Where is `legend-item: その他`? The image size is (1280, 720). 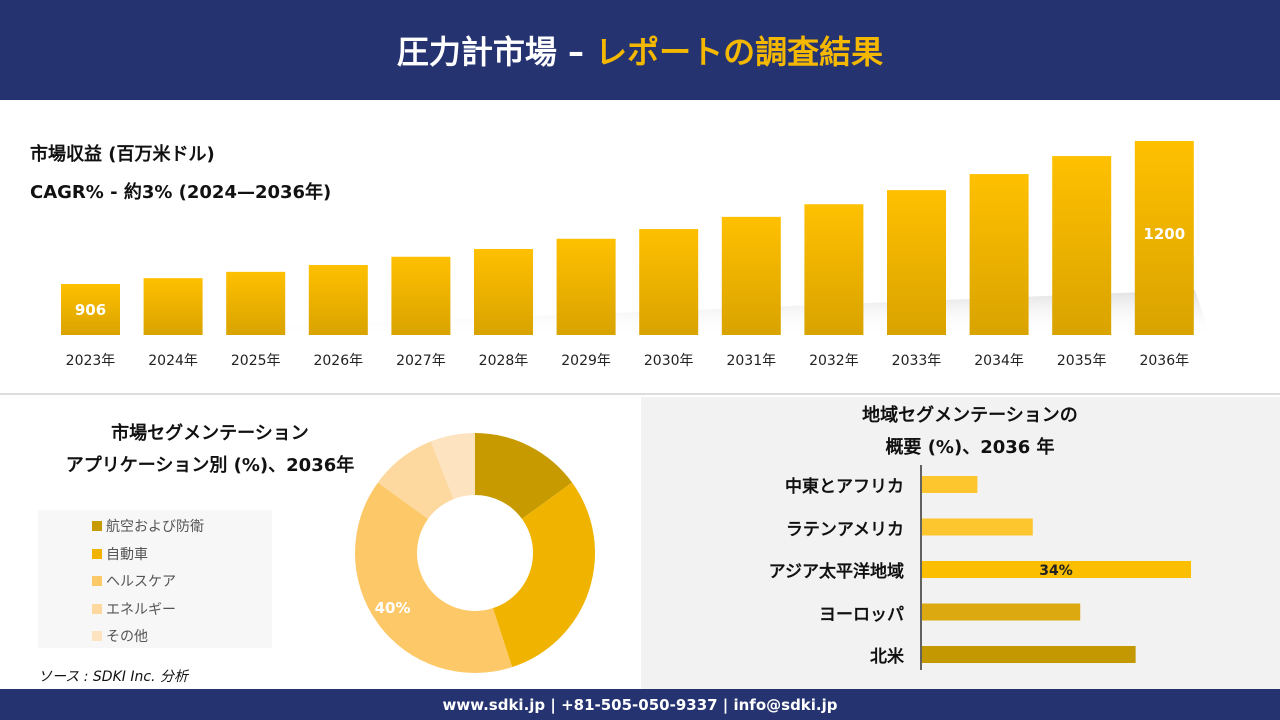 legend-item: その他 is located at coordinates (120, 636).